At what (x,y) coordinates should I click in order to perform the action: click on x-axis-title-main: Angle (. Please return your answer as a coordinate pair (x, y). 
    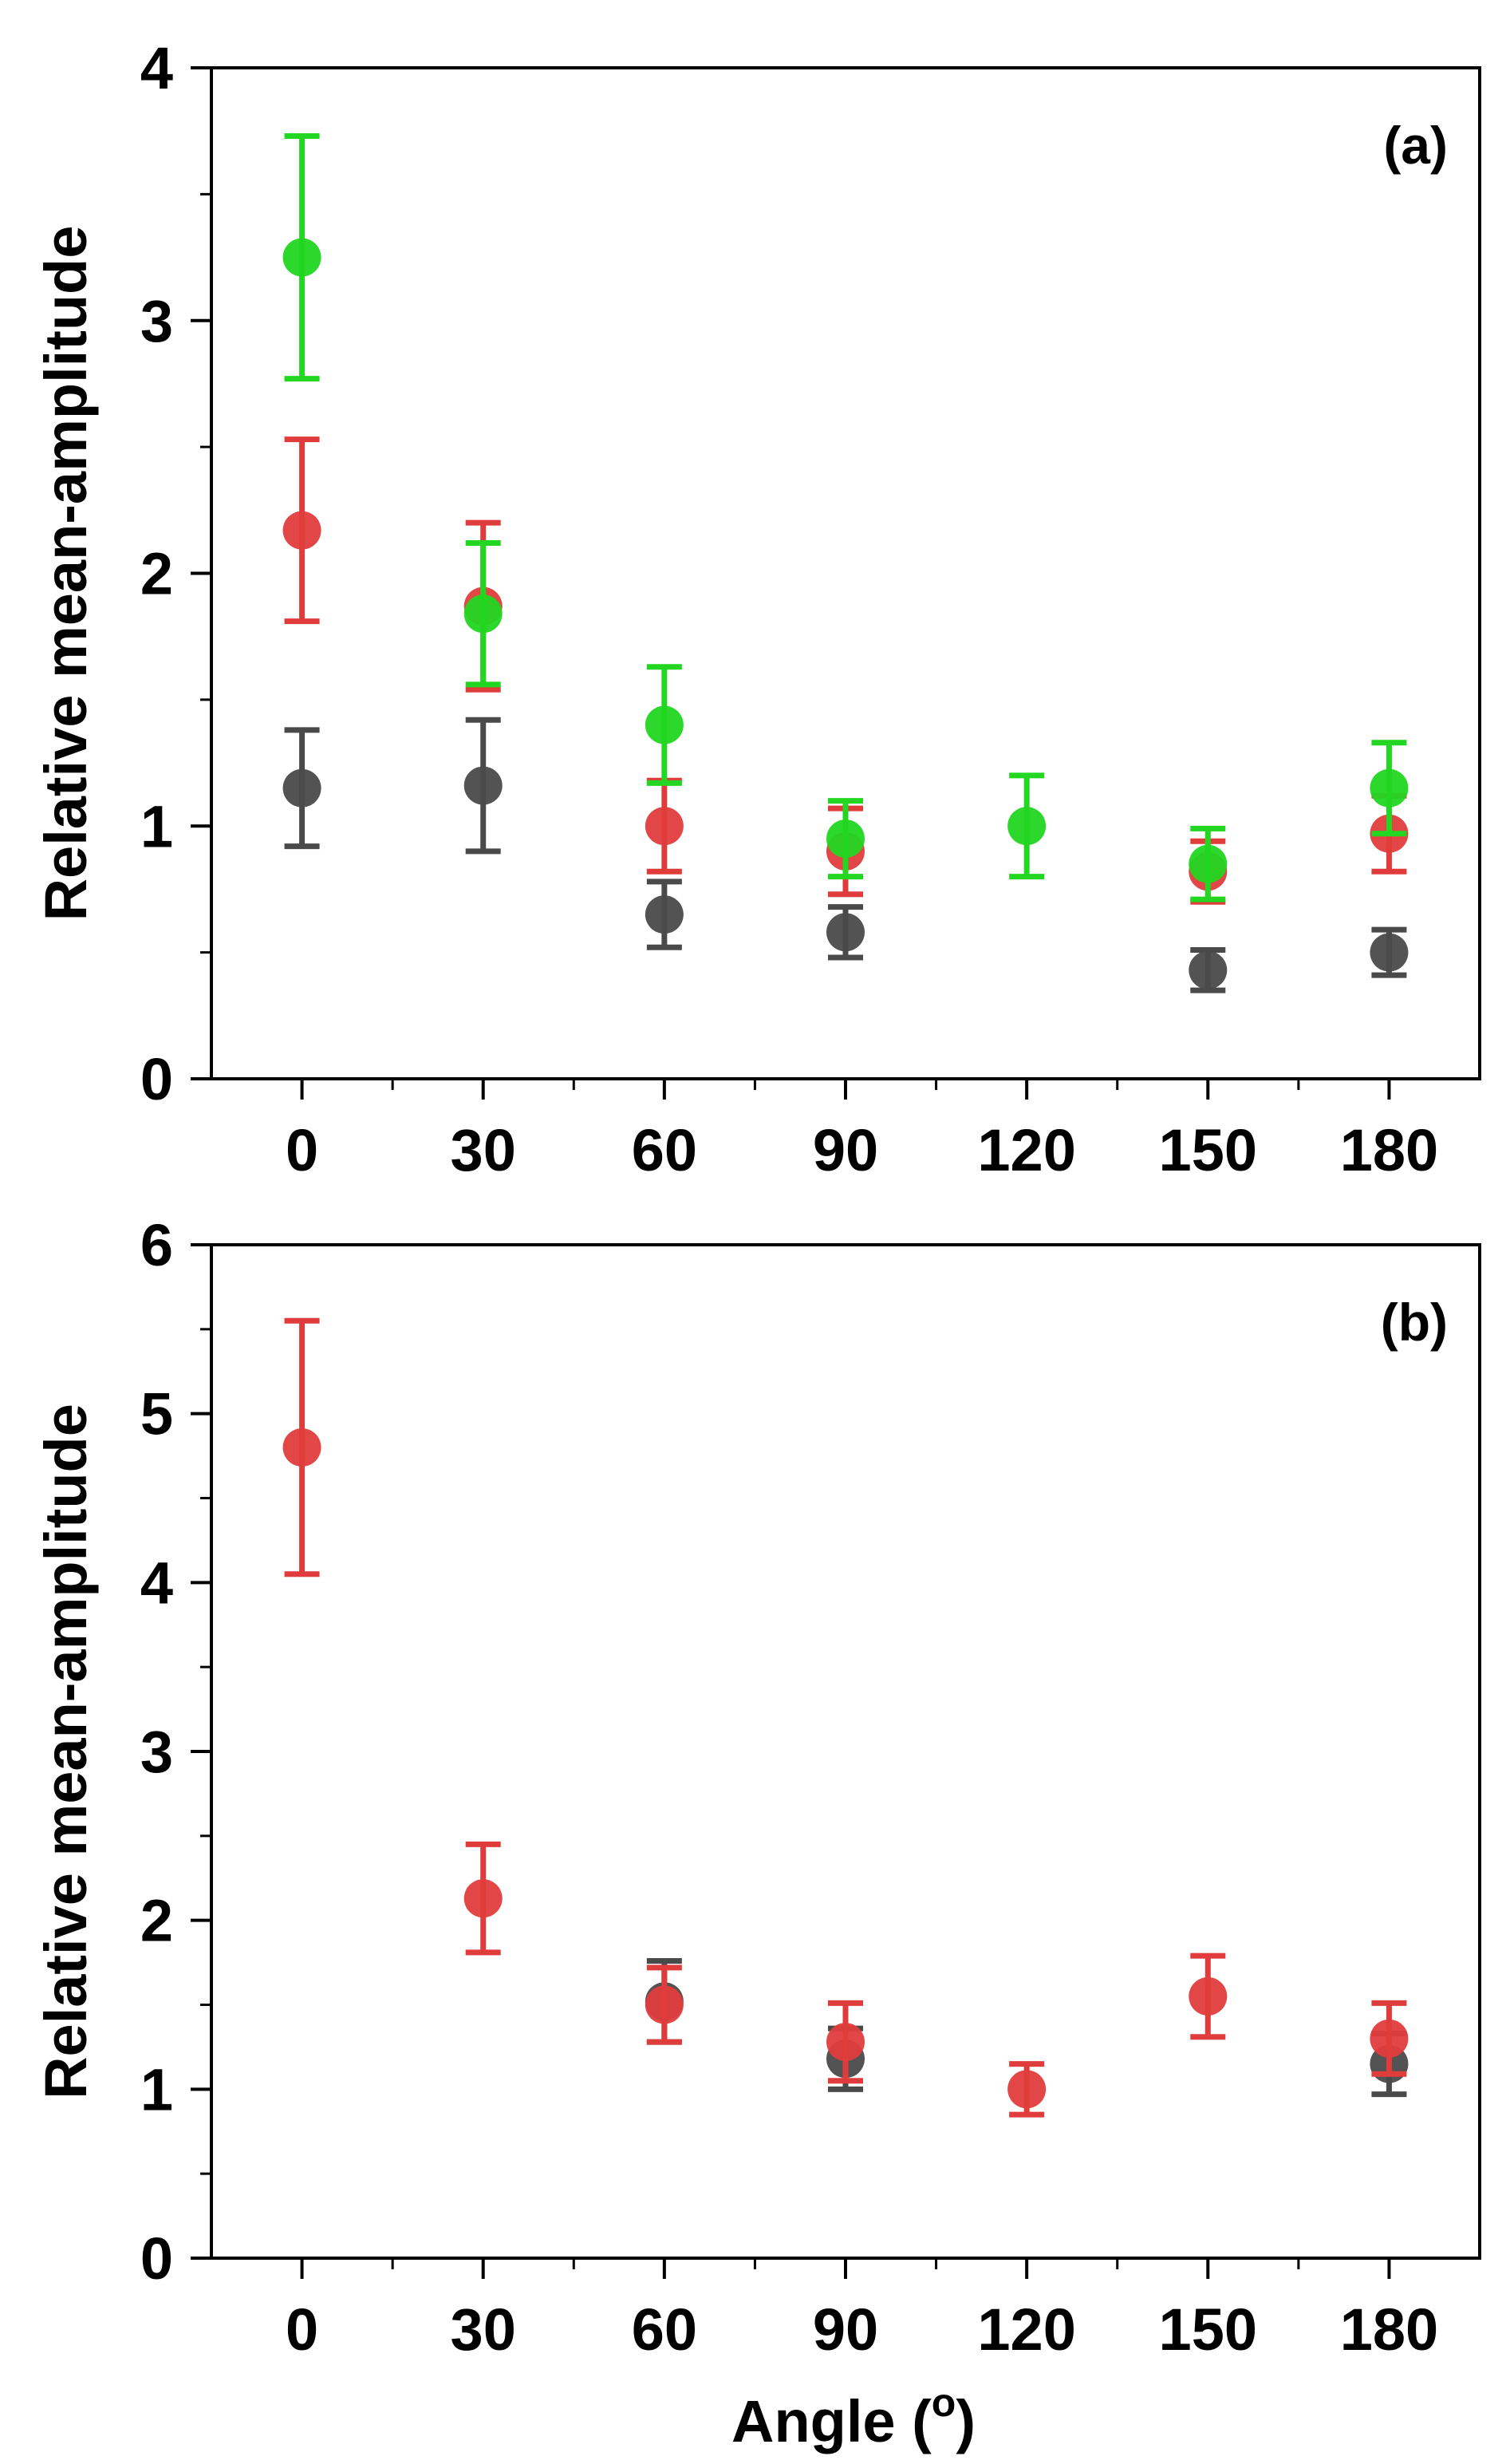
    Looking at the image, I should click on (832, 2421).